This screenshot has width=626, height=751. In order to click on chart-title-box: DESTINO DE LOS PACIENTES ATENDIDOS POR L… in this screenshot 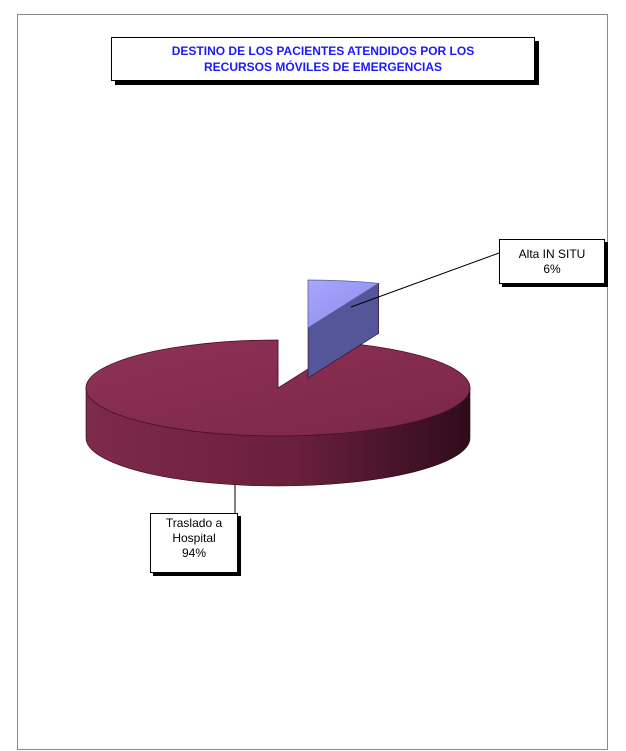, I will do `click(323, 59)`.